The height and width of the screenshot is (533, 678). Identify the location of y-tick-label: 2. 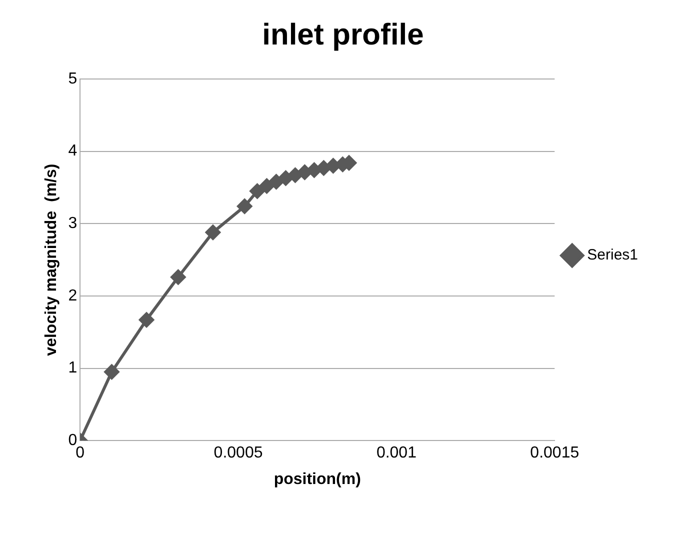
(73, 295).